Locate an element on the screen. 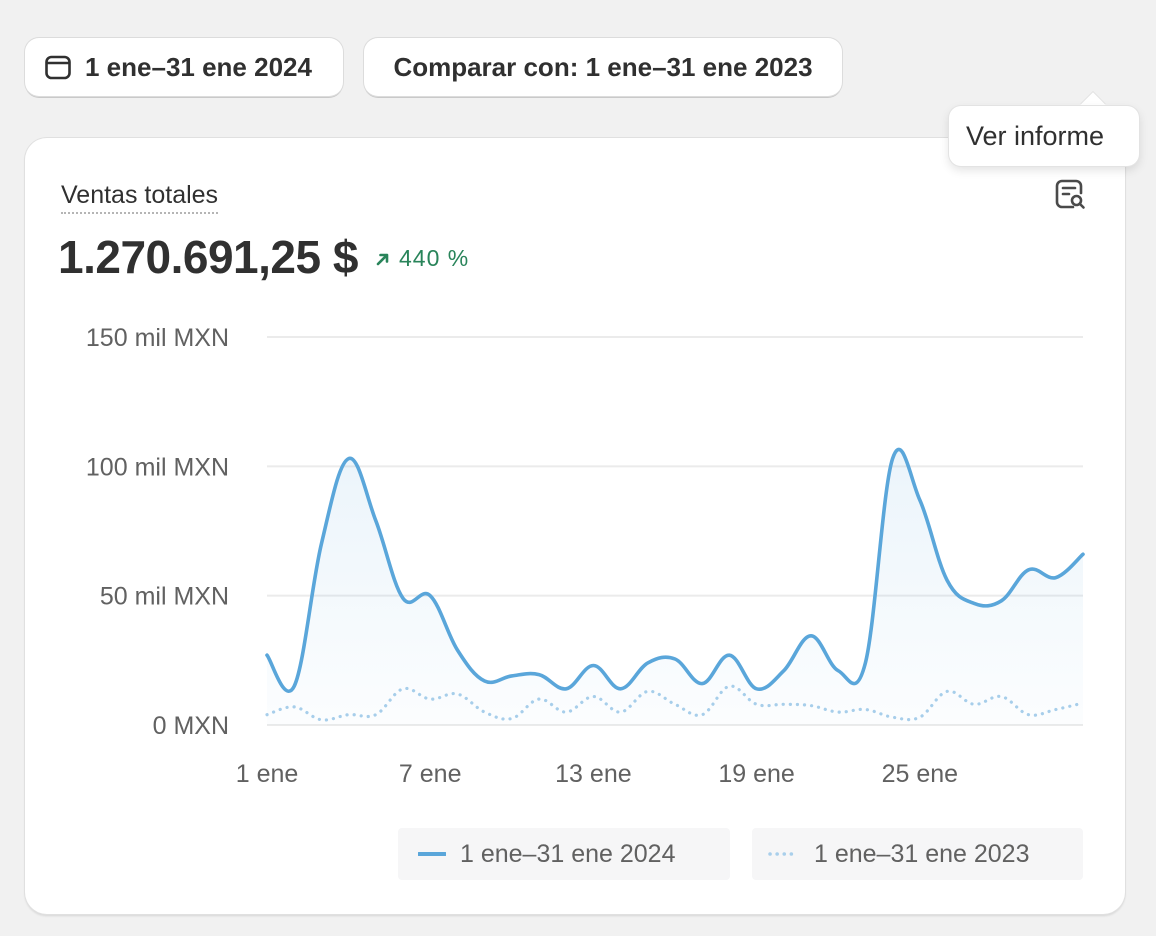 The height and width of the screenshot is (936, 1156). y-tick-label: 150 mil MXN is located at coordinates (157, 338).